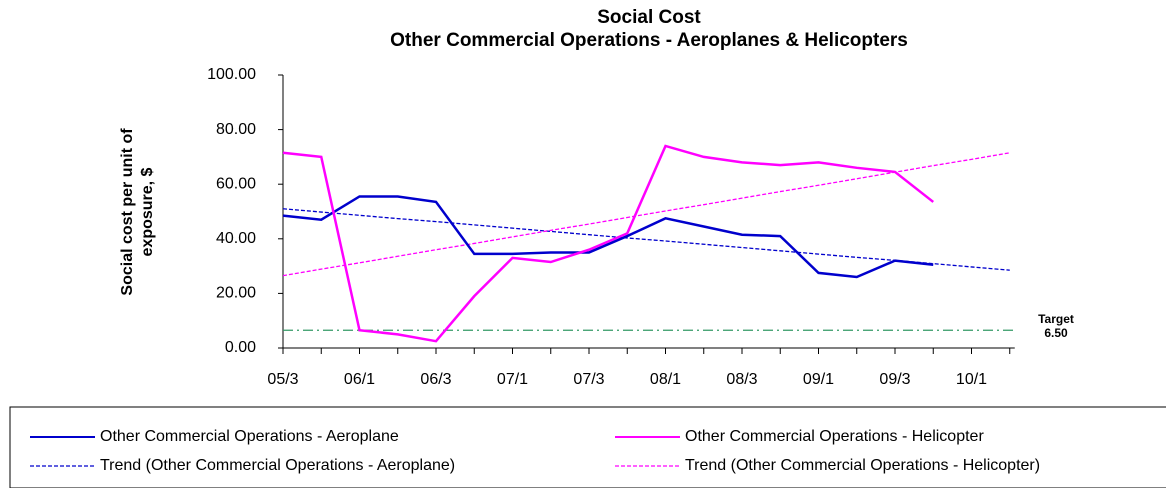 Image resolution: width=1166 pixels, height=488 pixels. I want to click on y-tick-label: 60.00, so click(236, 183).